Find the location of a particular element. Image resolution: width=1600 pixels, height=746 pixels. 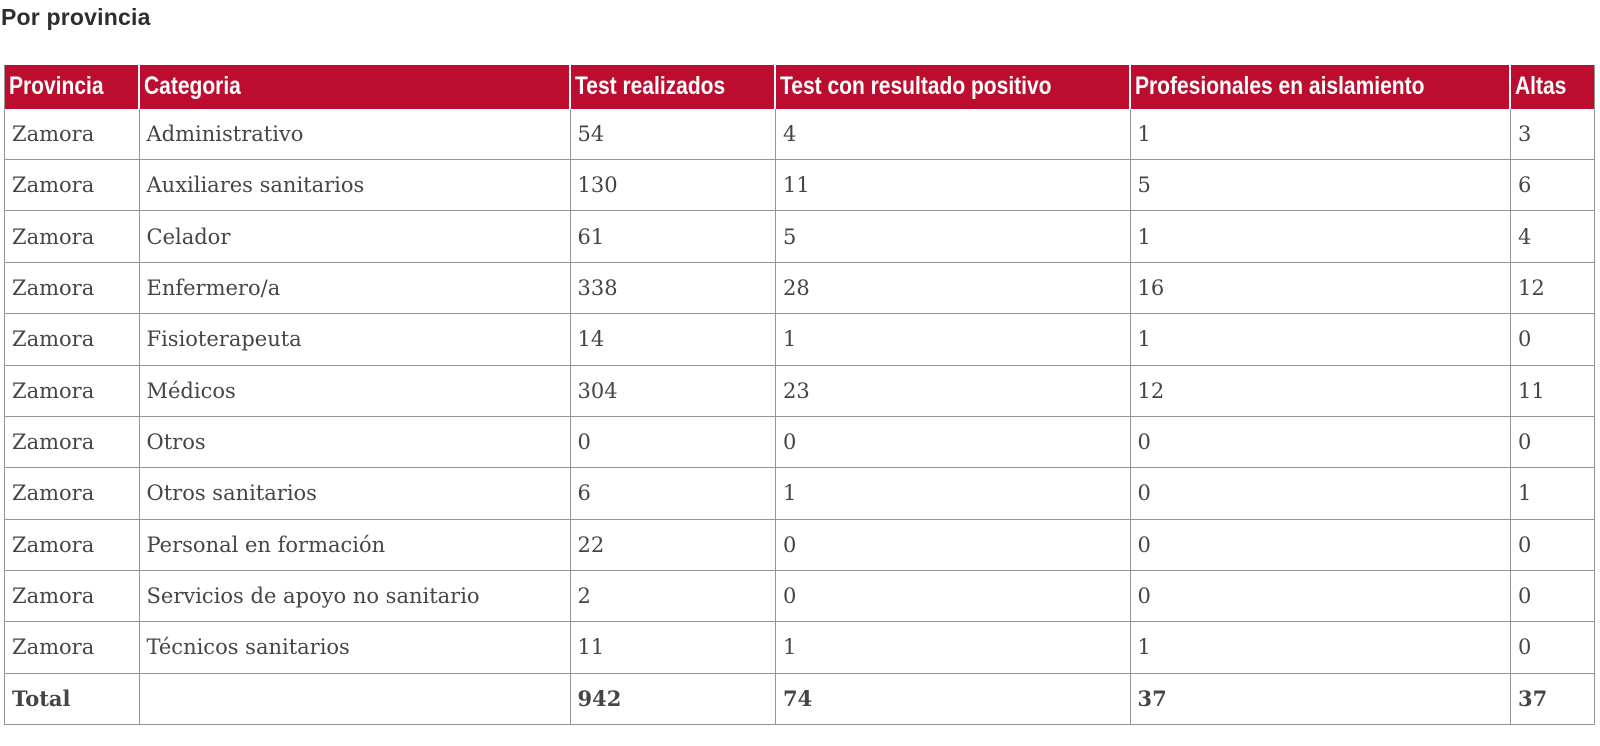

row-value-cell: 130 is located at coordinates (673, 186).